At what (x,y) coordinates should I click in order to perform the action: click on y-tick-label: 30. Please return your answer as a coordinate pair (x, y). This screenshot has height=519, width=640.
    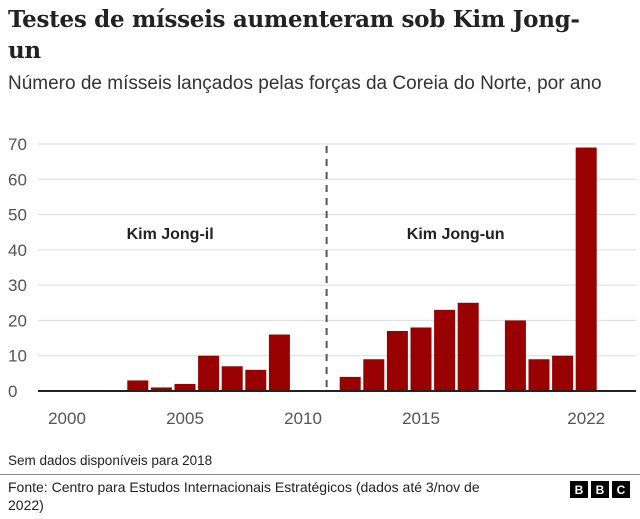
    Looking at the image, I should click on (17, 285).